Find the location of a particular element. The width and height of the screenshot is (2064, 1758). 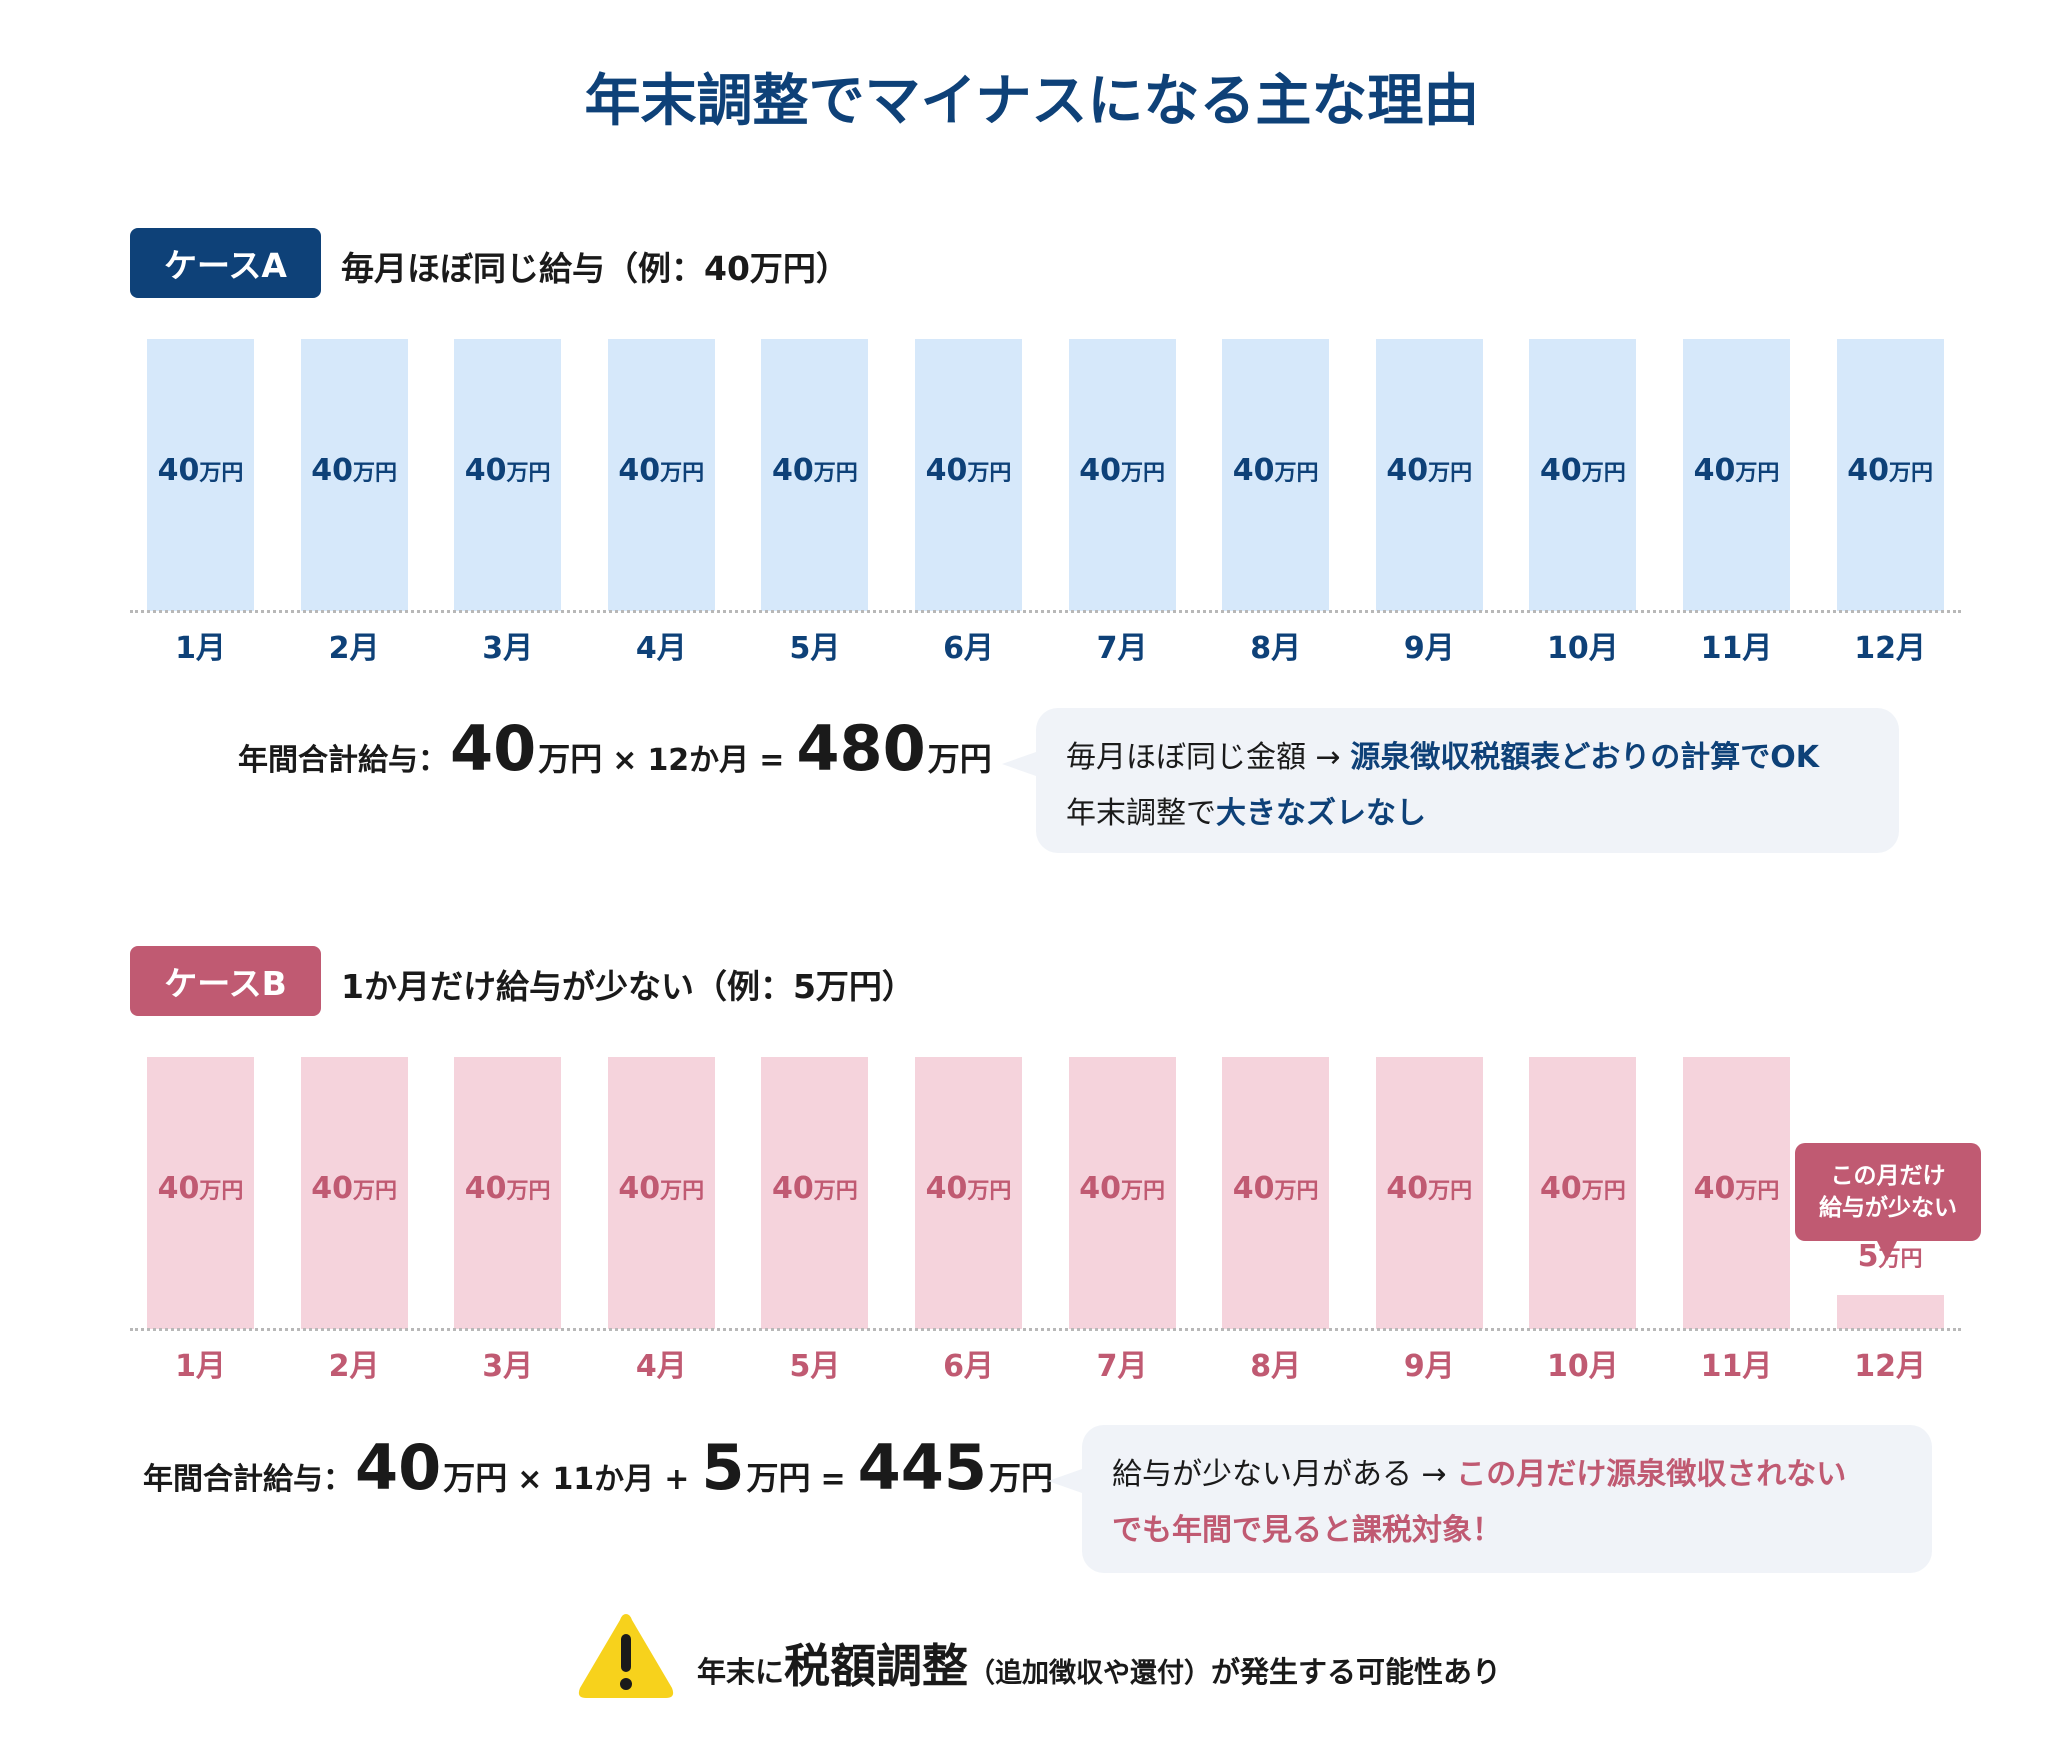

case-b-badge: ケースB is located at coordinates (225, 981).